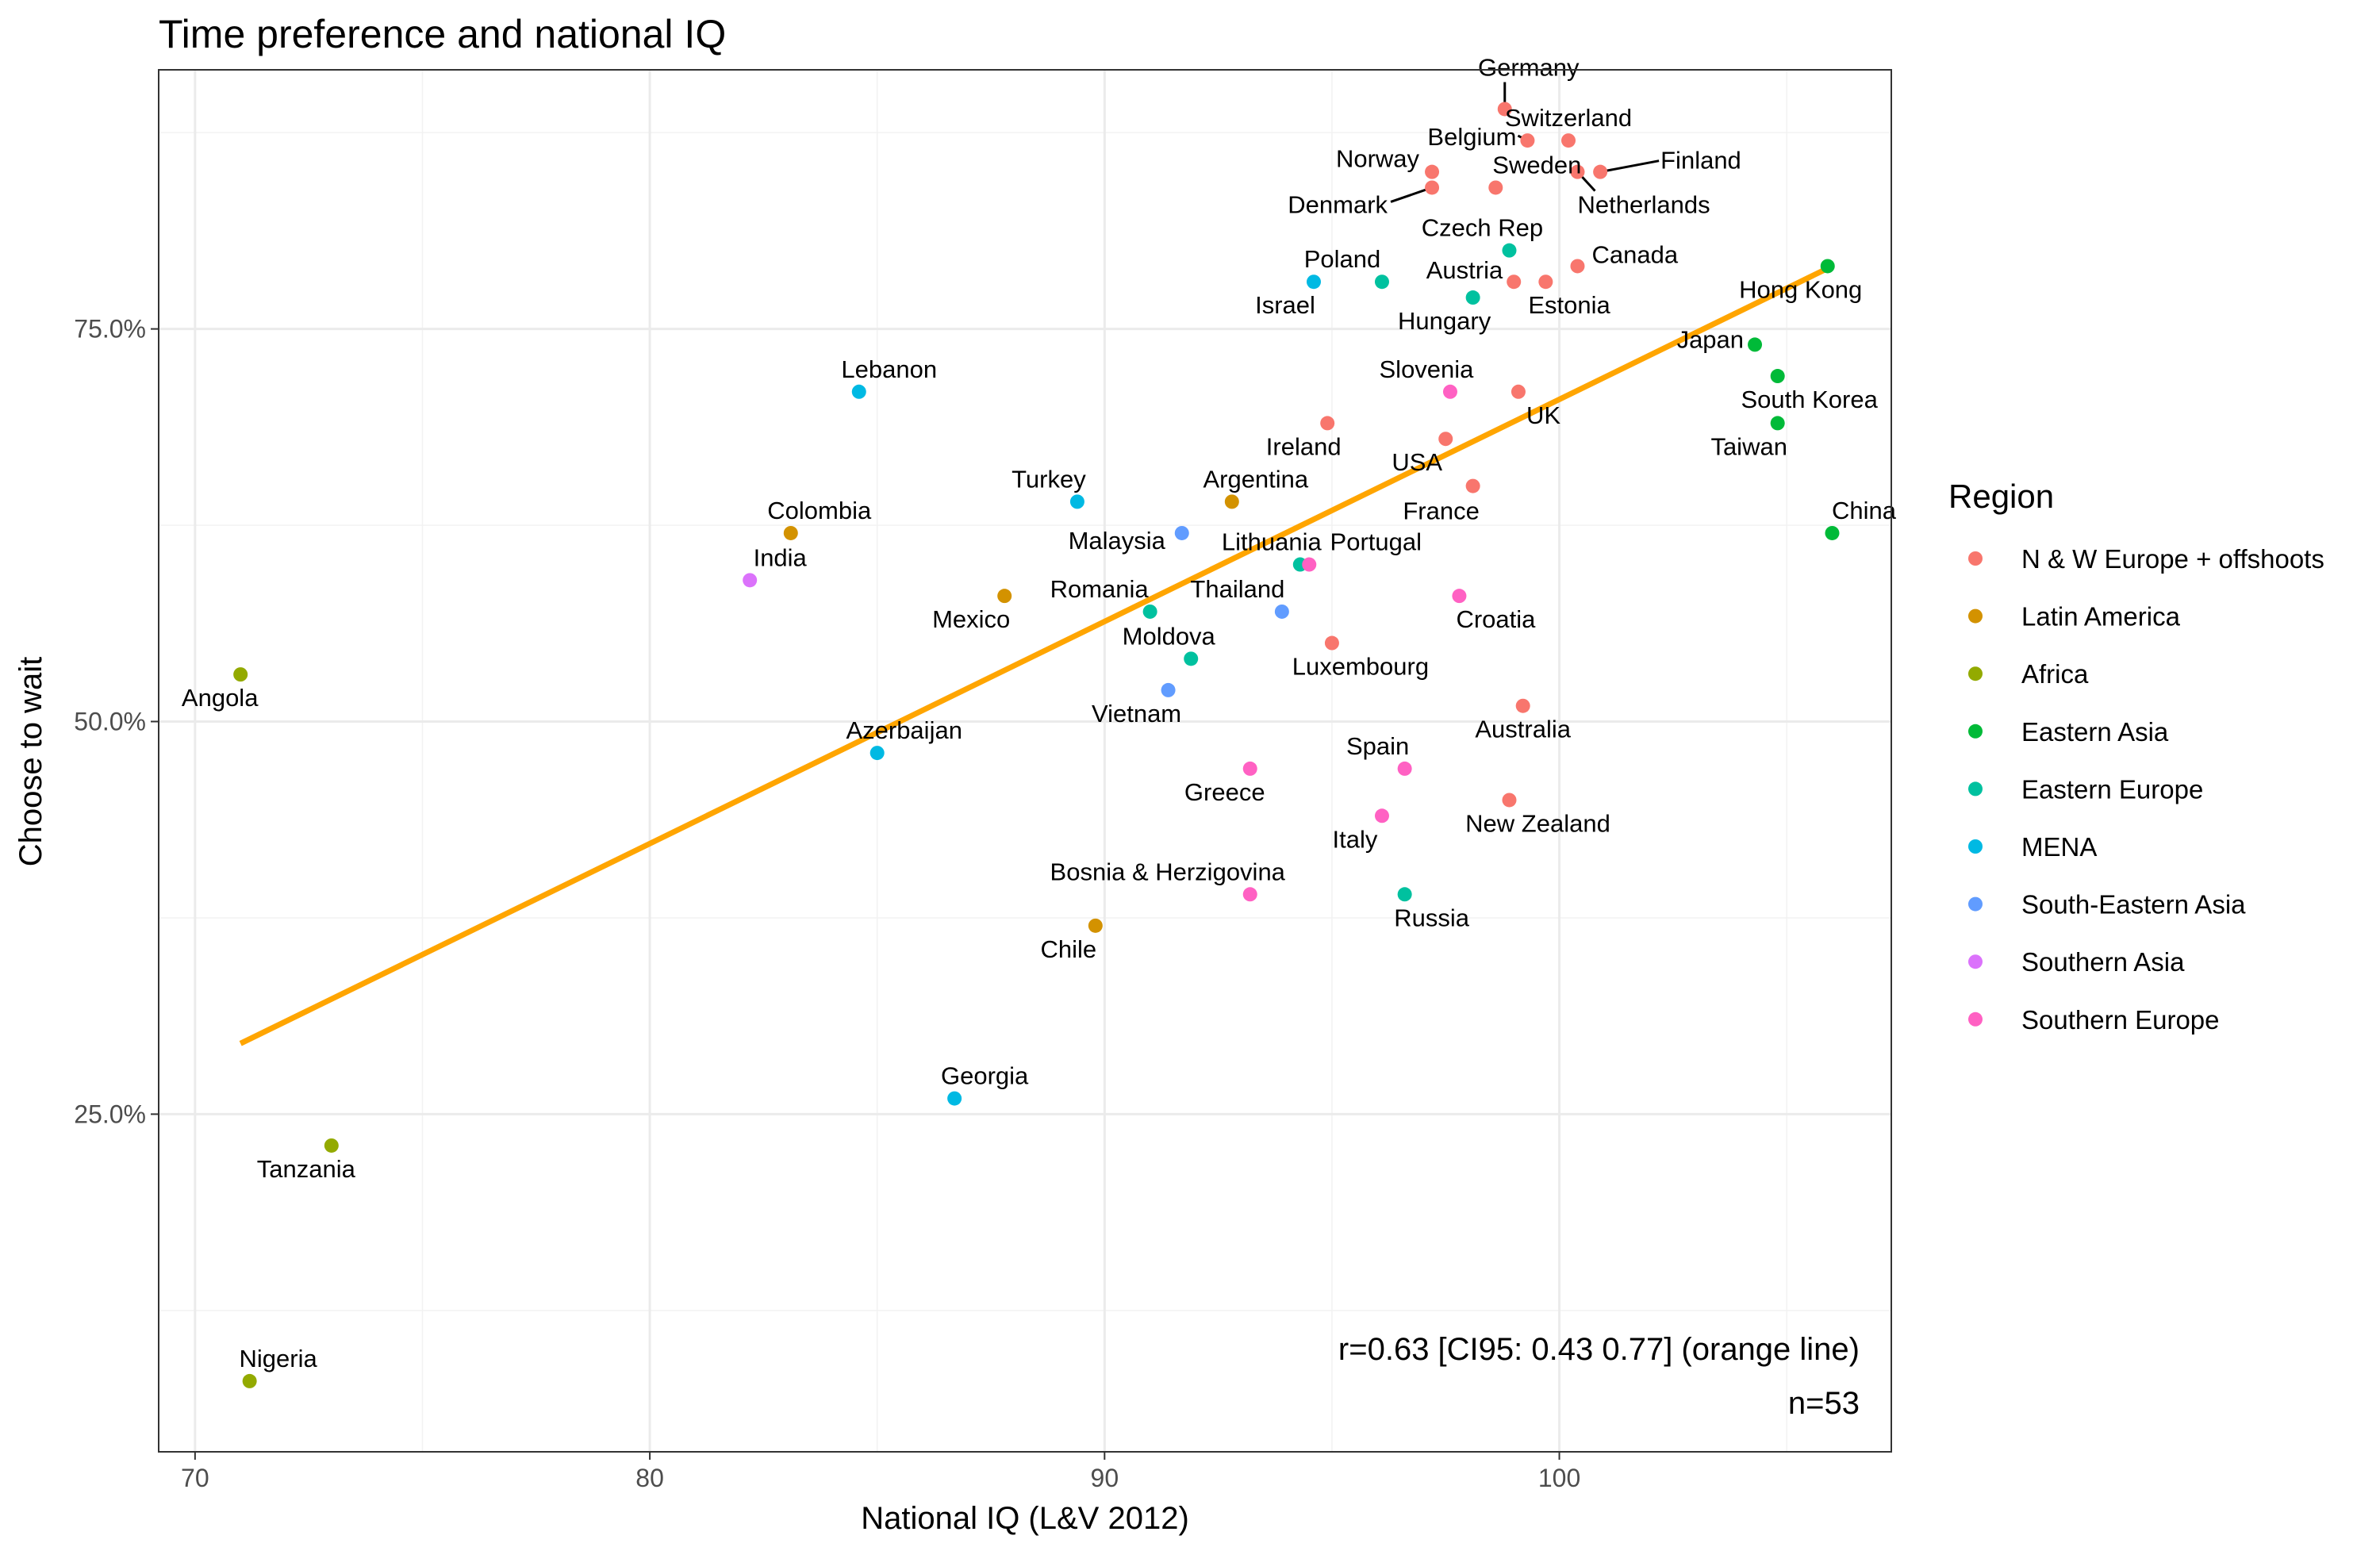 This screenshot has height=1547, width=2380. I want to click on point-france, so click(1472, 485).